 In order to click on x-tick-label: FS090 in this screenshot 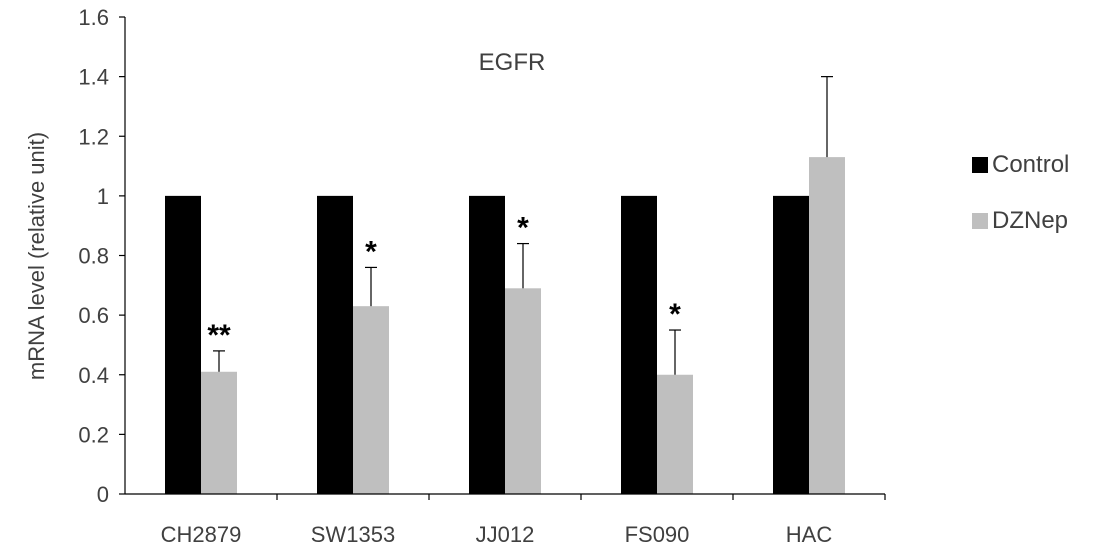, I will do `click(657, 534)`.